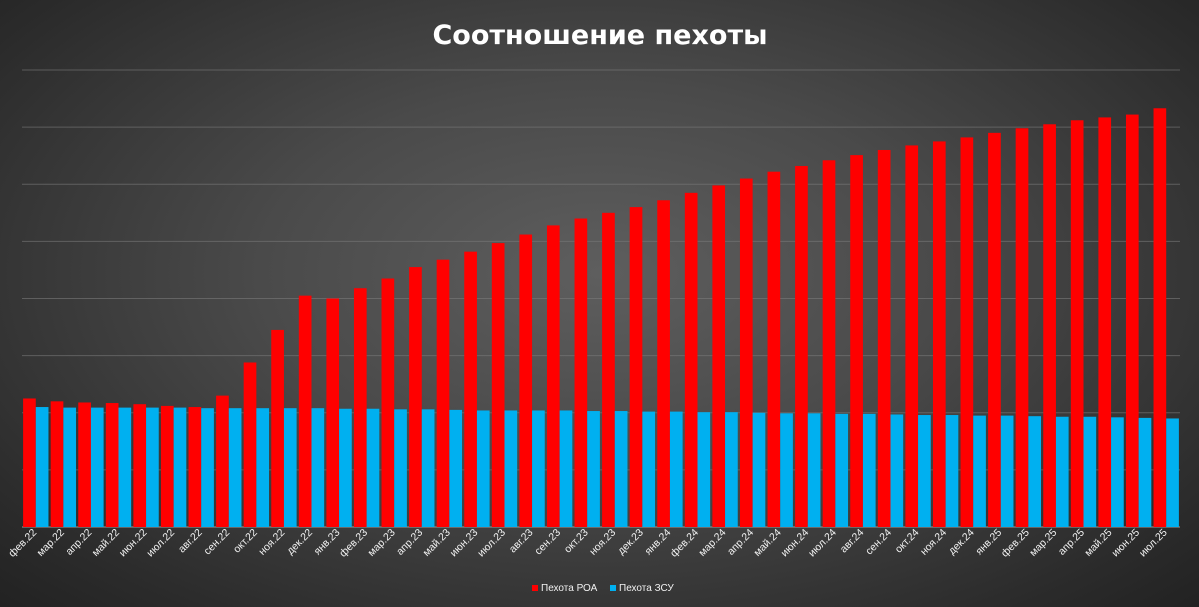 The width and height of the screenshot is (1199, 607). I want to click on x-tick-label: июл.25, so click(1153, 543).